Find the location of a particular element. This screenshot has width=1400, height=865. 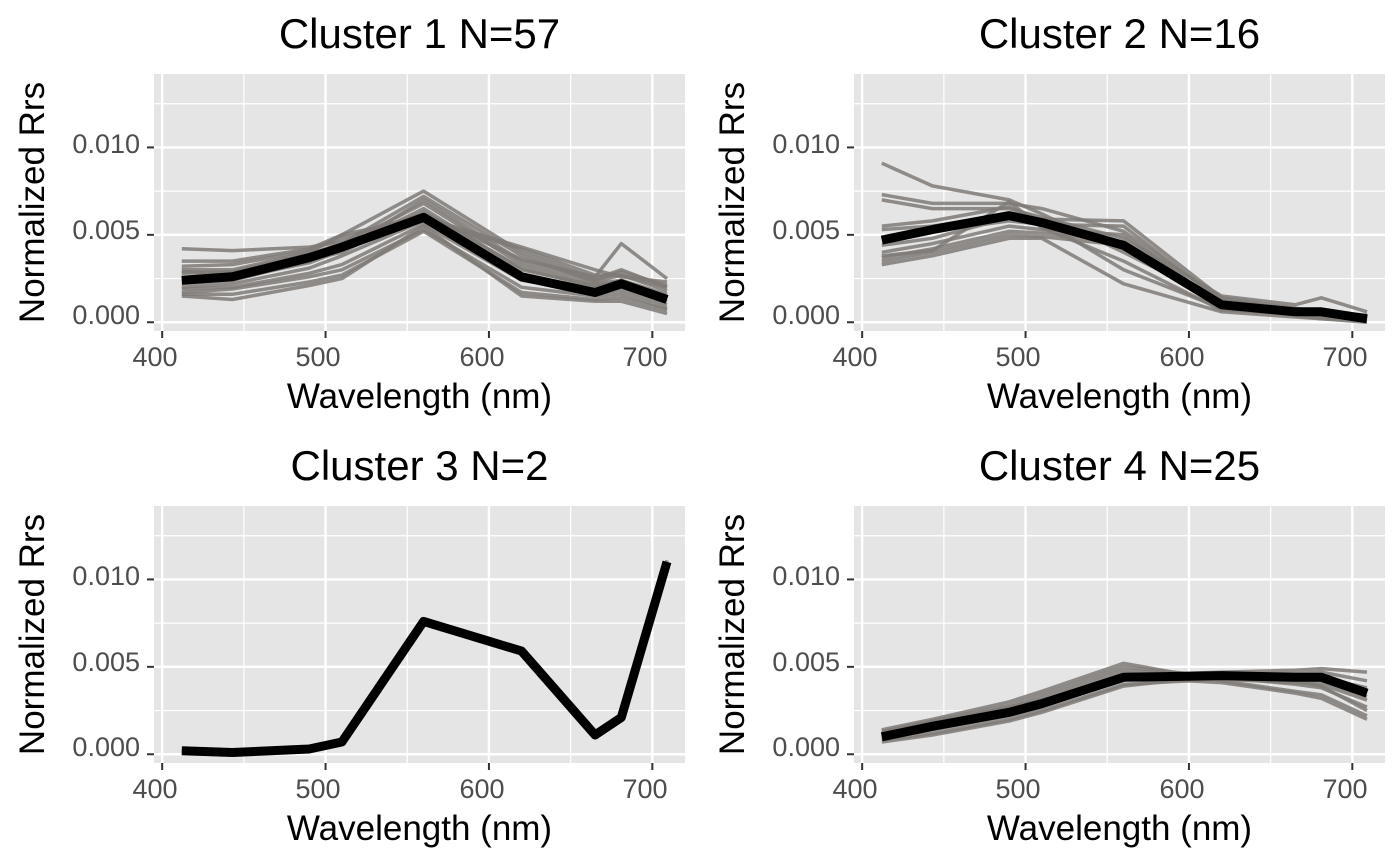

chart-title: Cluster 3 N=2 is located at coordinates (420, 465).